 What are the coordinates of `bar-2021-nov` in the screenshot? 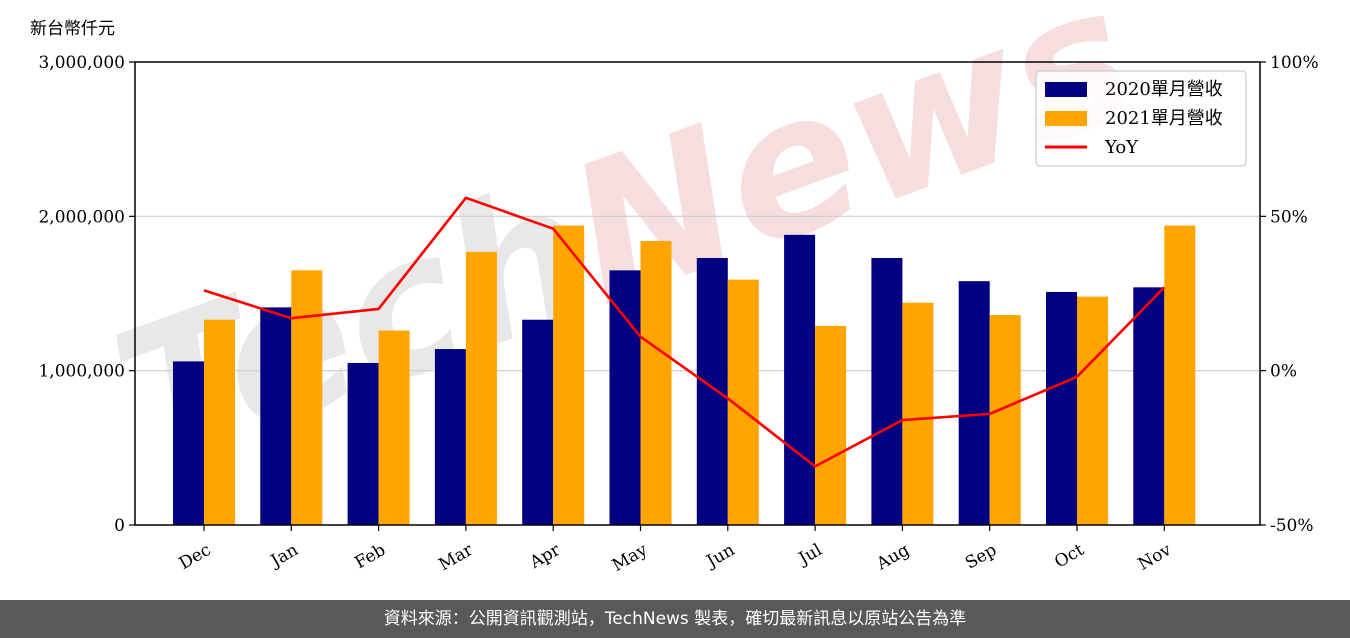 It's located at (1180, 375).